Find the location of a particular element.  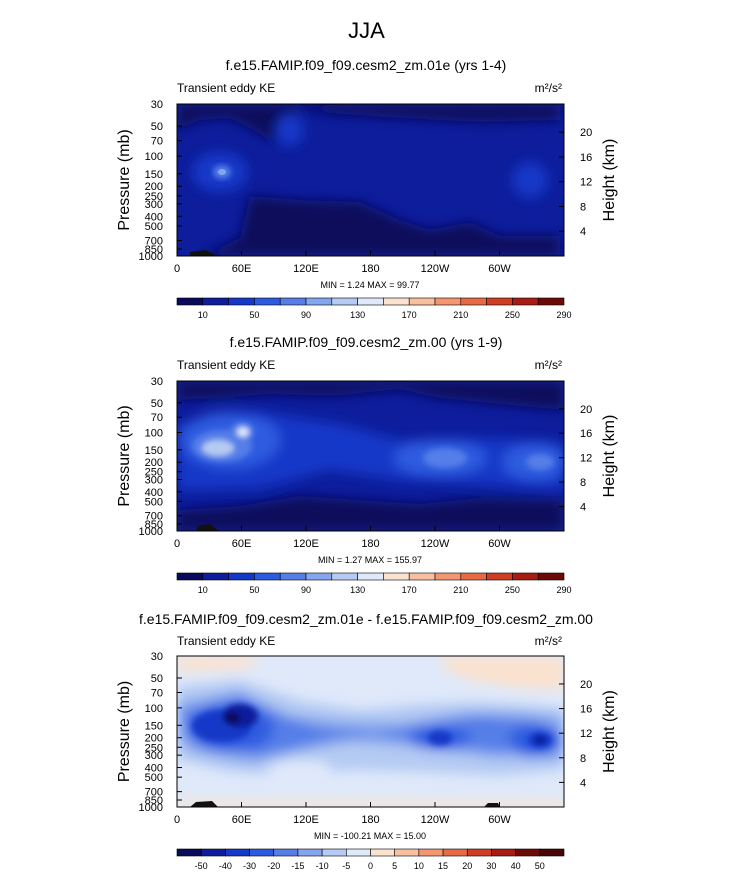

y-tick-label: 850 is located at coordinates (154, 525).